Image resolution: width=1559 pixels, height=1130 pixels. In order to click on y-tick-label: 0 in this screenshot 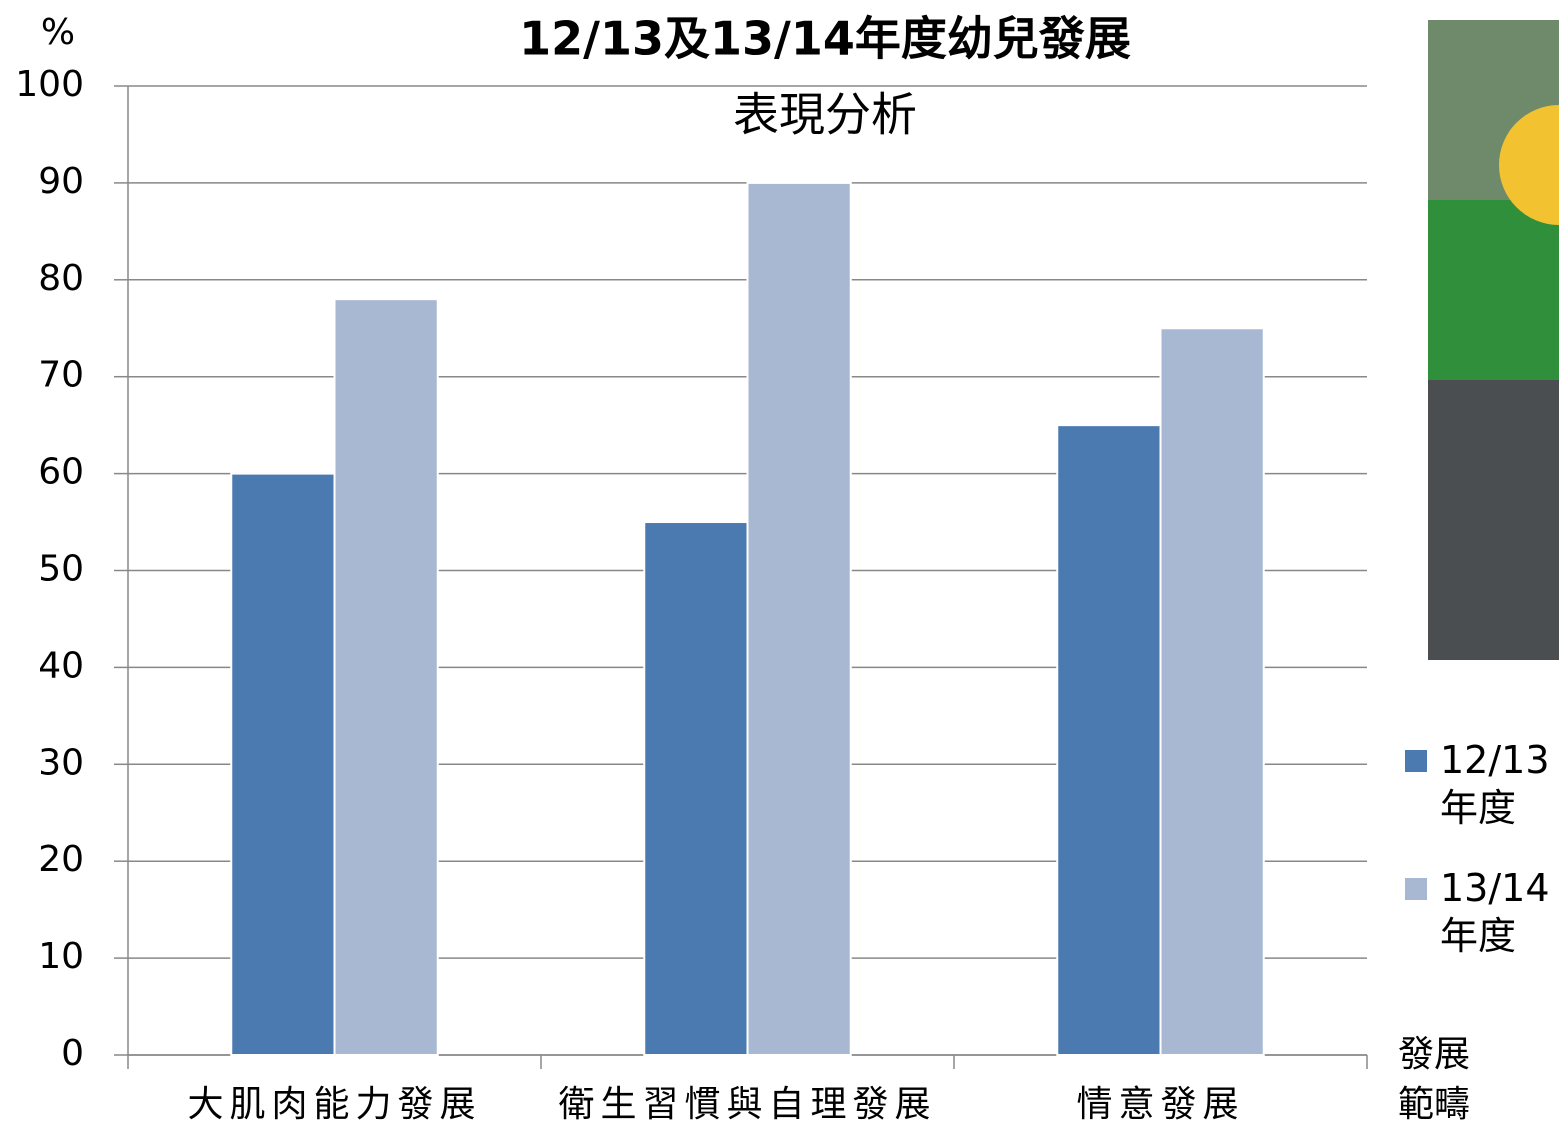, I will do `click(72, 1053)`.